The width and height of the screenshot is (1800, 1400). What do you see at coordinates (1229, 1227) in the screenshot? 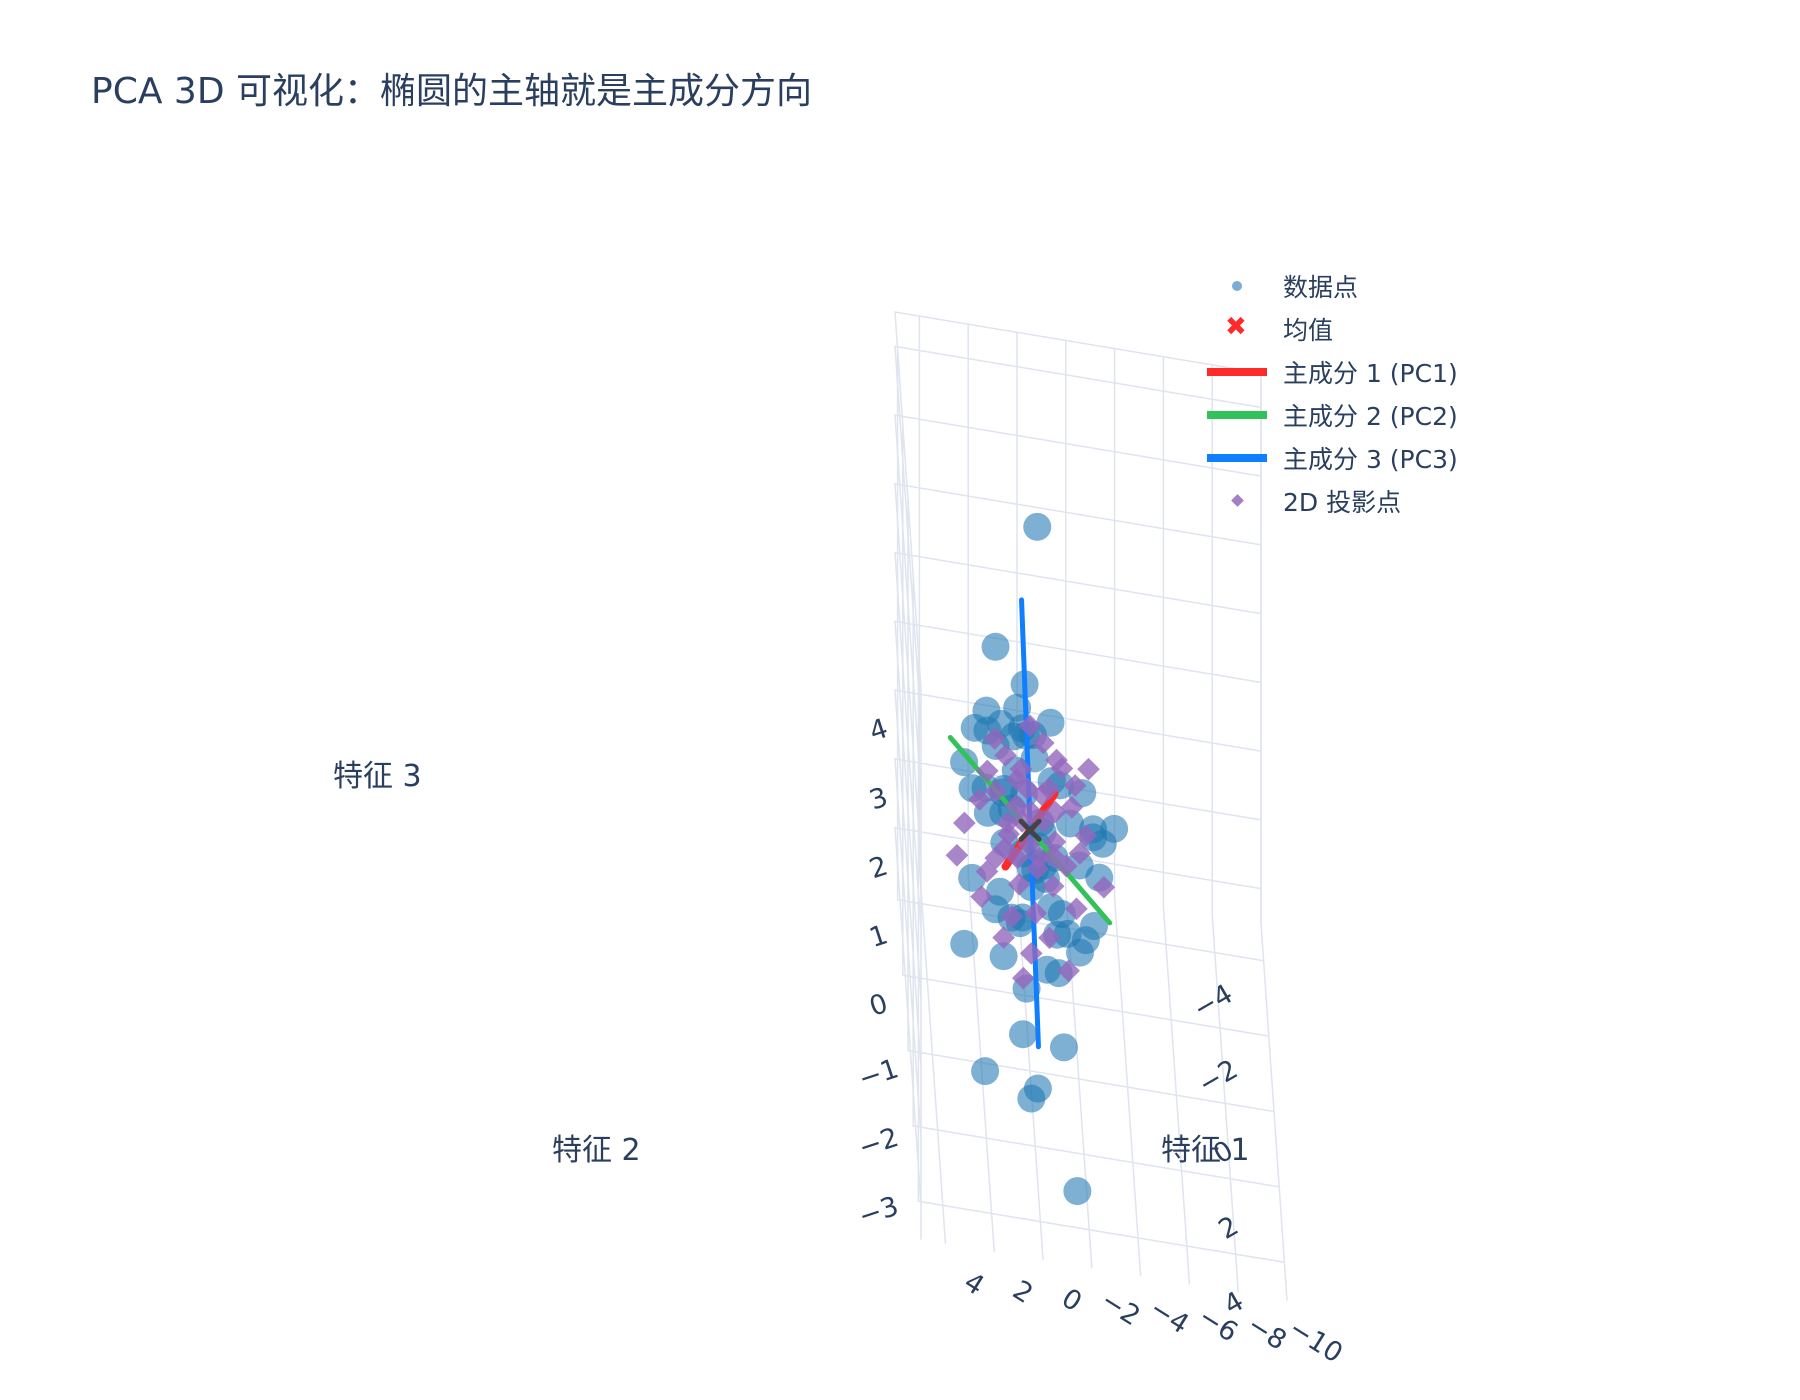
I see `y-tick-label: 2` at bounding box center [1229, 1227].